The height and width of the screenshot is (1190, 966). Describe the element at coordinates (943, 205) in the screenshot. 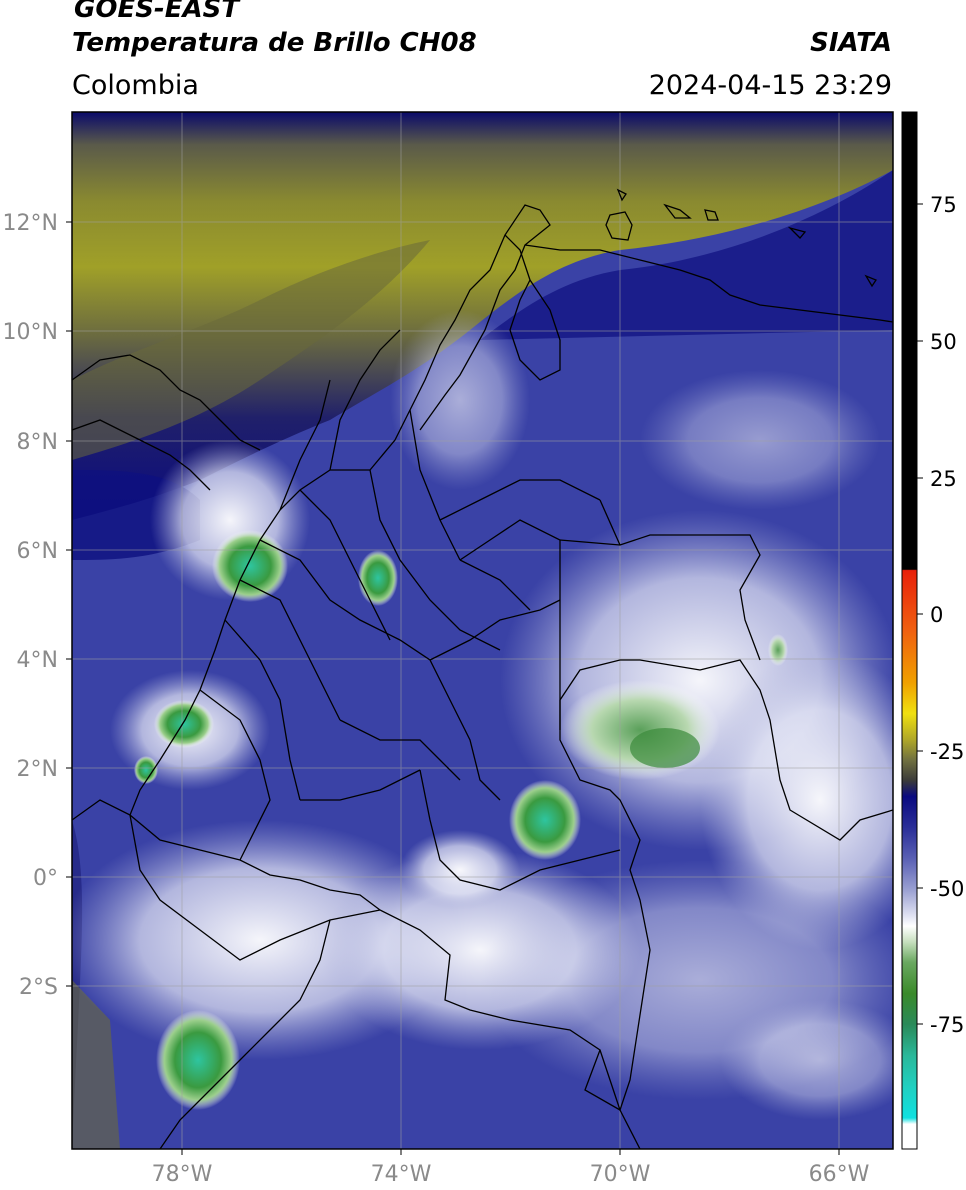

I see `colorbar-tick-label: 75` at that location.